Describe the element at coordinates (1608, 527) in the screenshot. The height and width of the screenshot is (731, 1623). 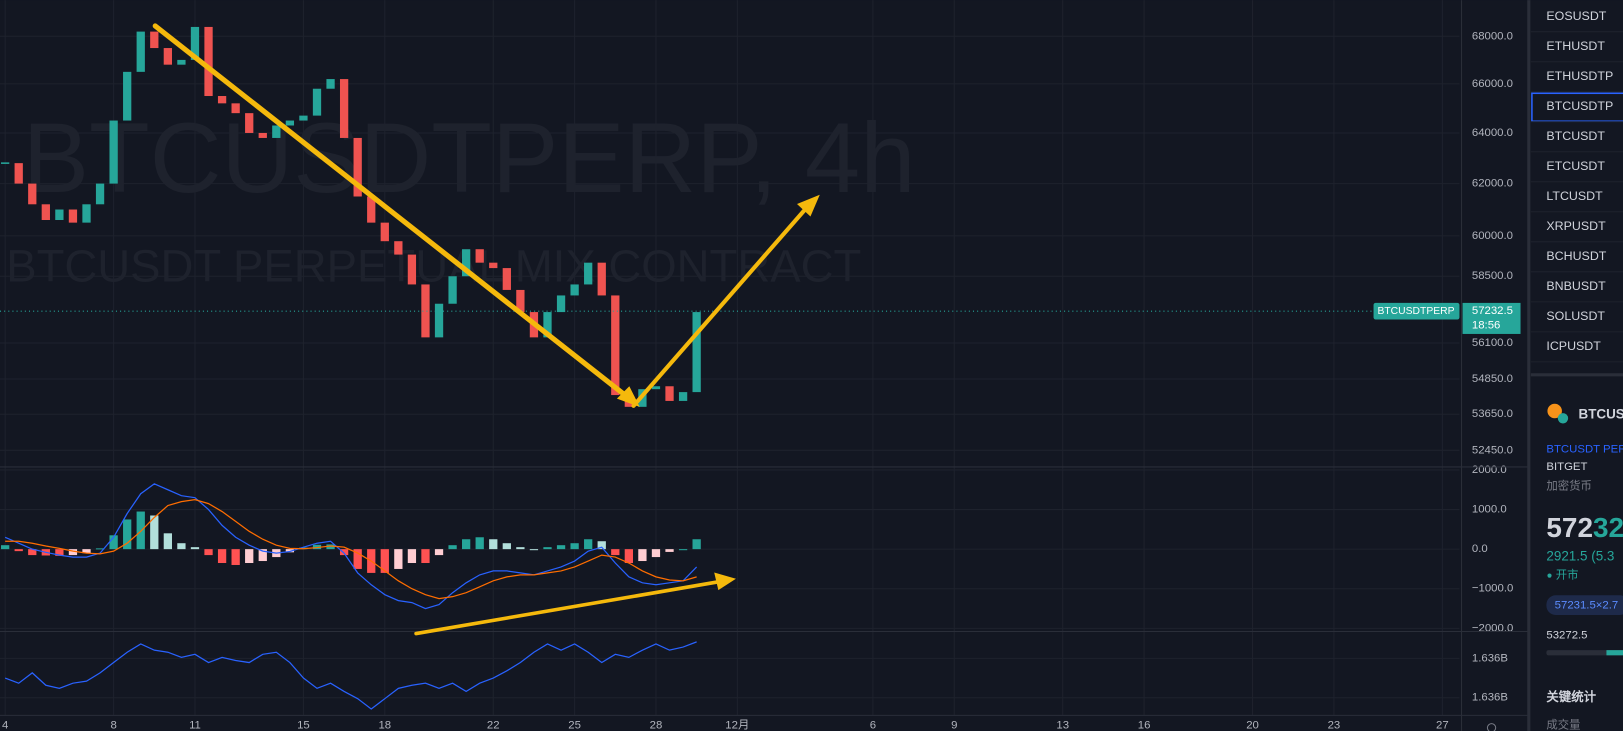
I see `price-tail: 32` at that location.